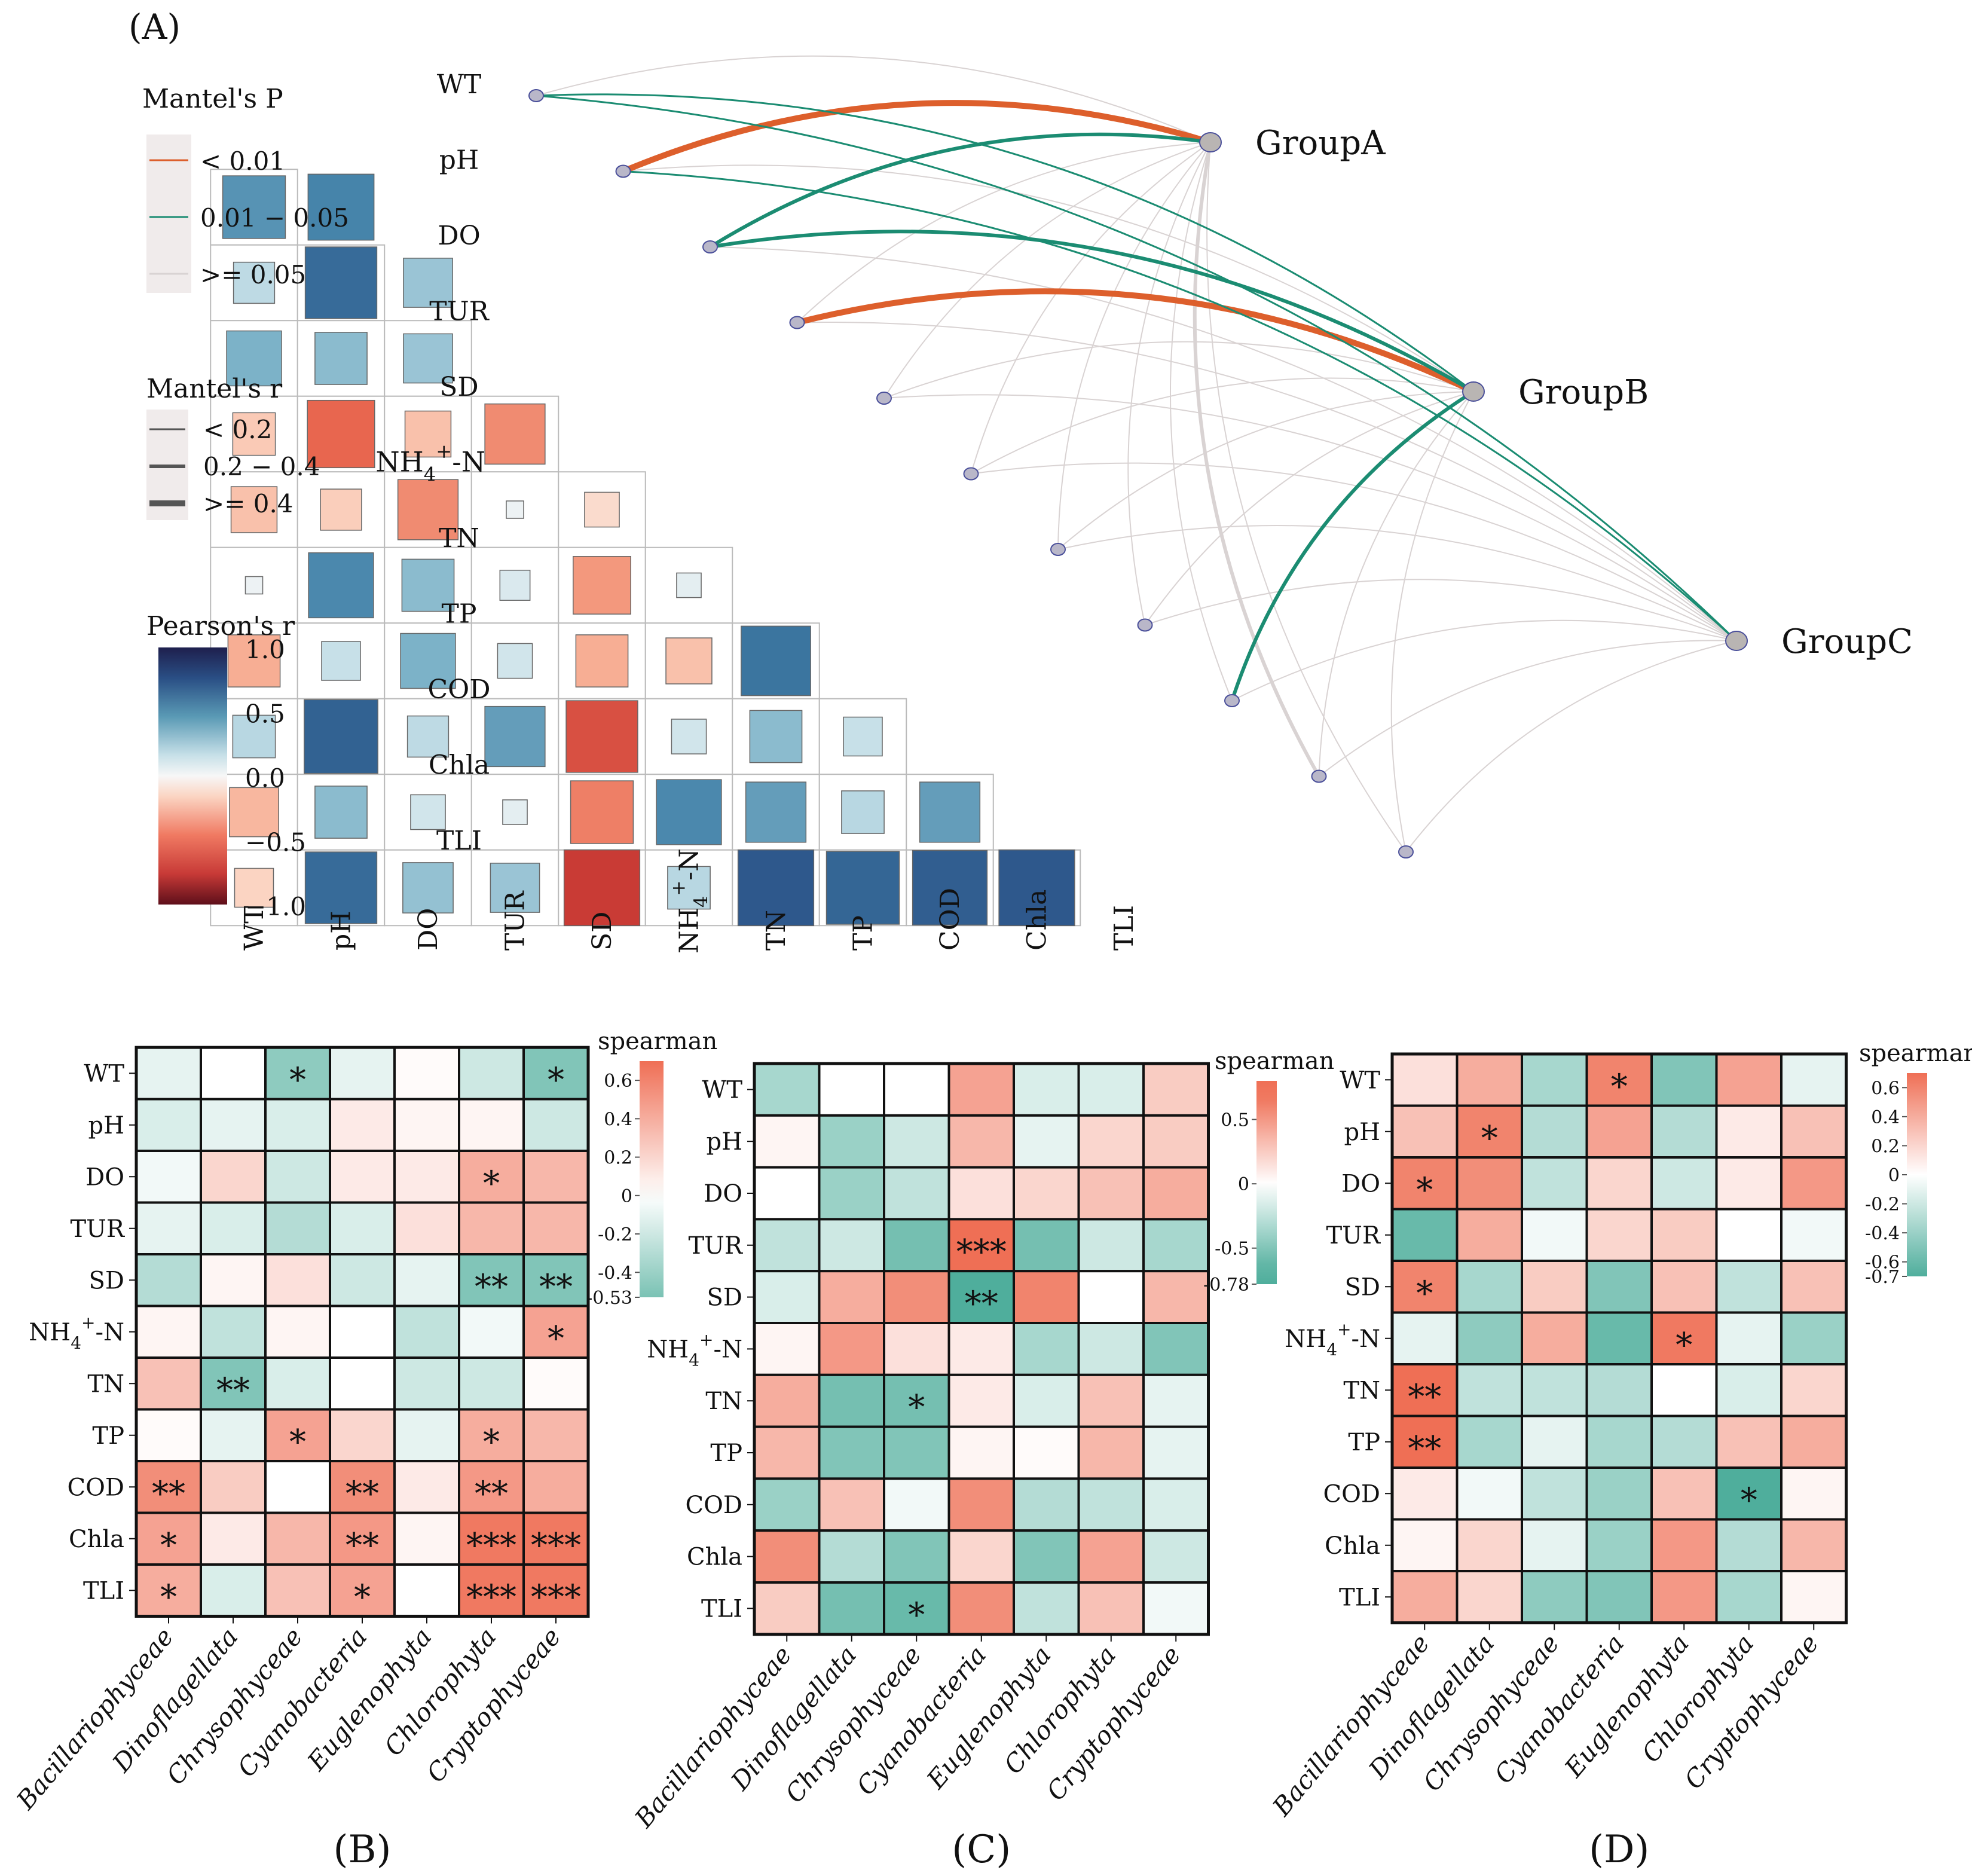 The width and height of the screenshot is (1972, 1876). Describe the element at coordinates (555, 1487) in the screenshot. I see `heat-cell-cod-cryptophyceae` at that location.